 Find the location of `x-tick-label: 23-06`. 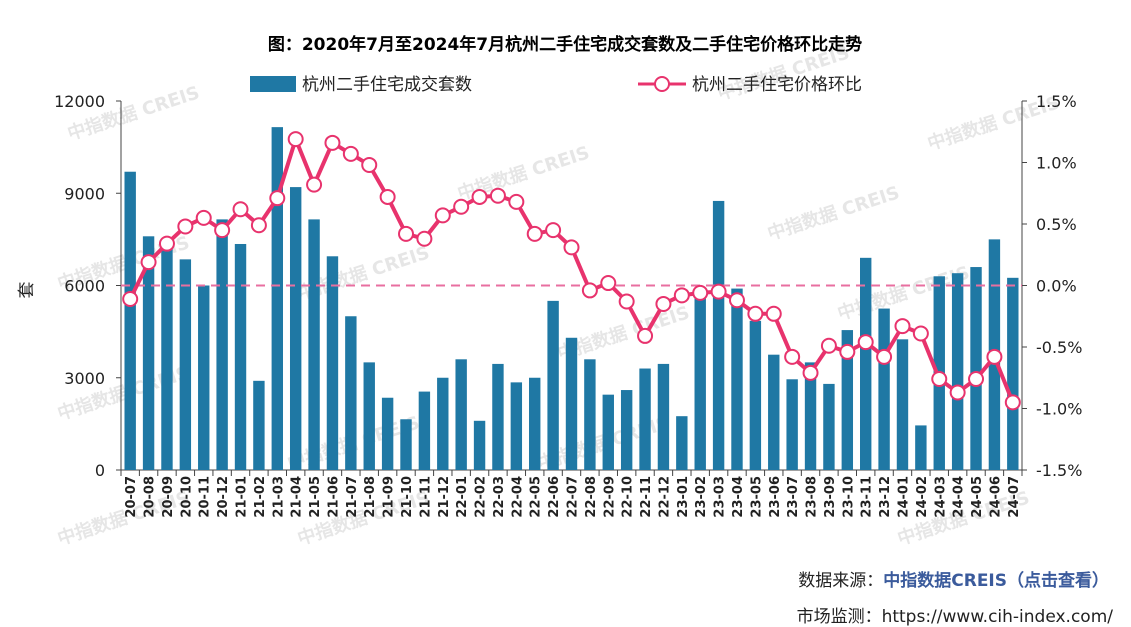

x-tick-label: 23-06 is located at coordinates (775, 497).